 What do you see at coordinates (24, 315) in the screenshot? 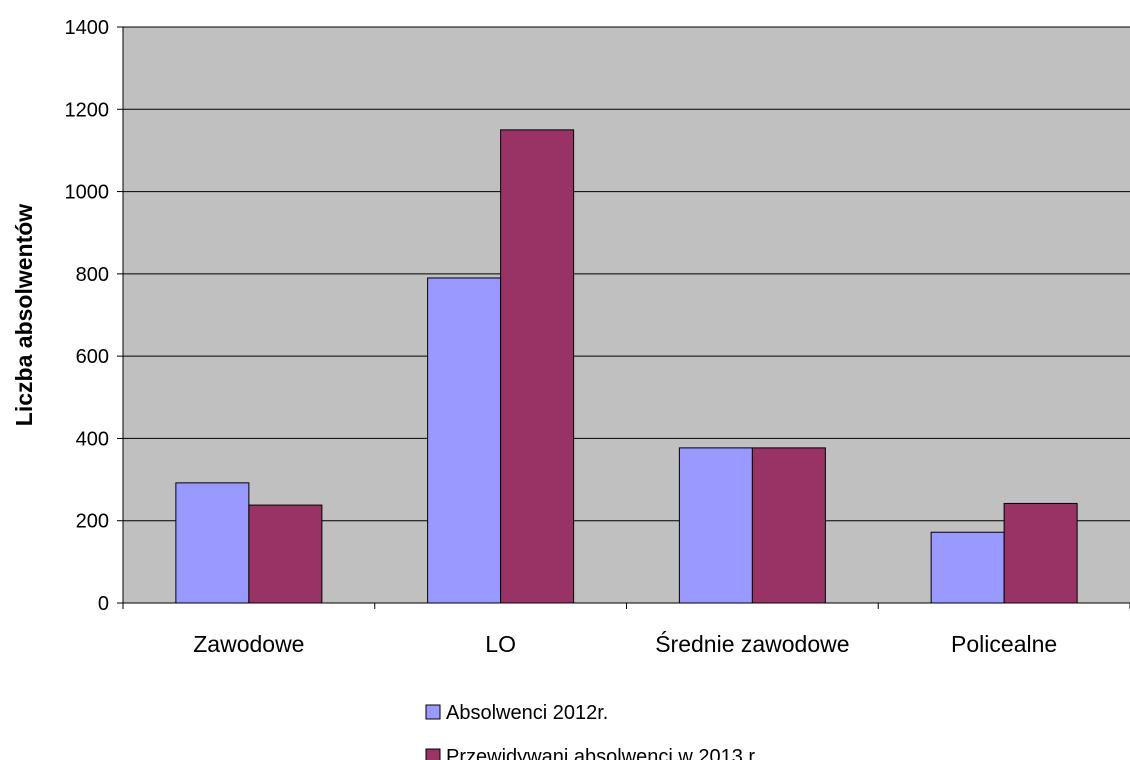
I see `y-axis-label: Liczba absolwentów` at bounding box center [24, 315].